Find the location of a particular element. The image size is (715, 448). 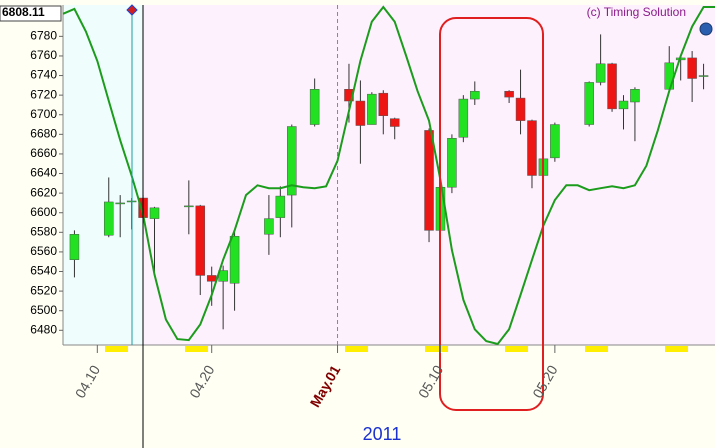

past-region is located at coordinates (103, 175).